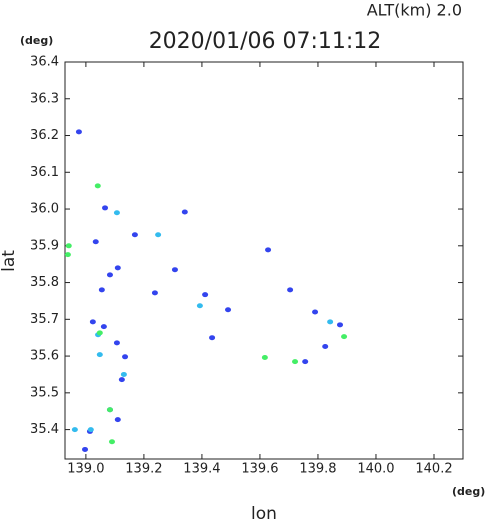  Describe the element at coordinates (264, 512) in the screenshot. I see `x-axis-label: lon` at that location.